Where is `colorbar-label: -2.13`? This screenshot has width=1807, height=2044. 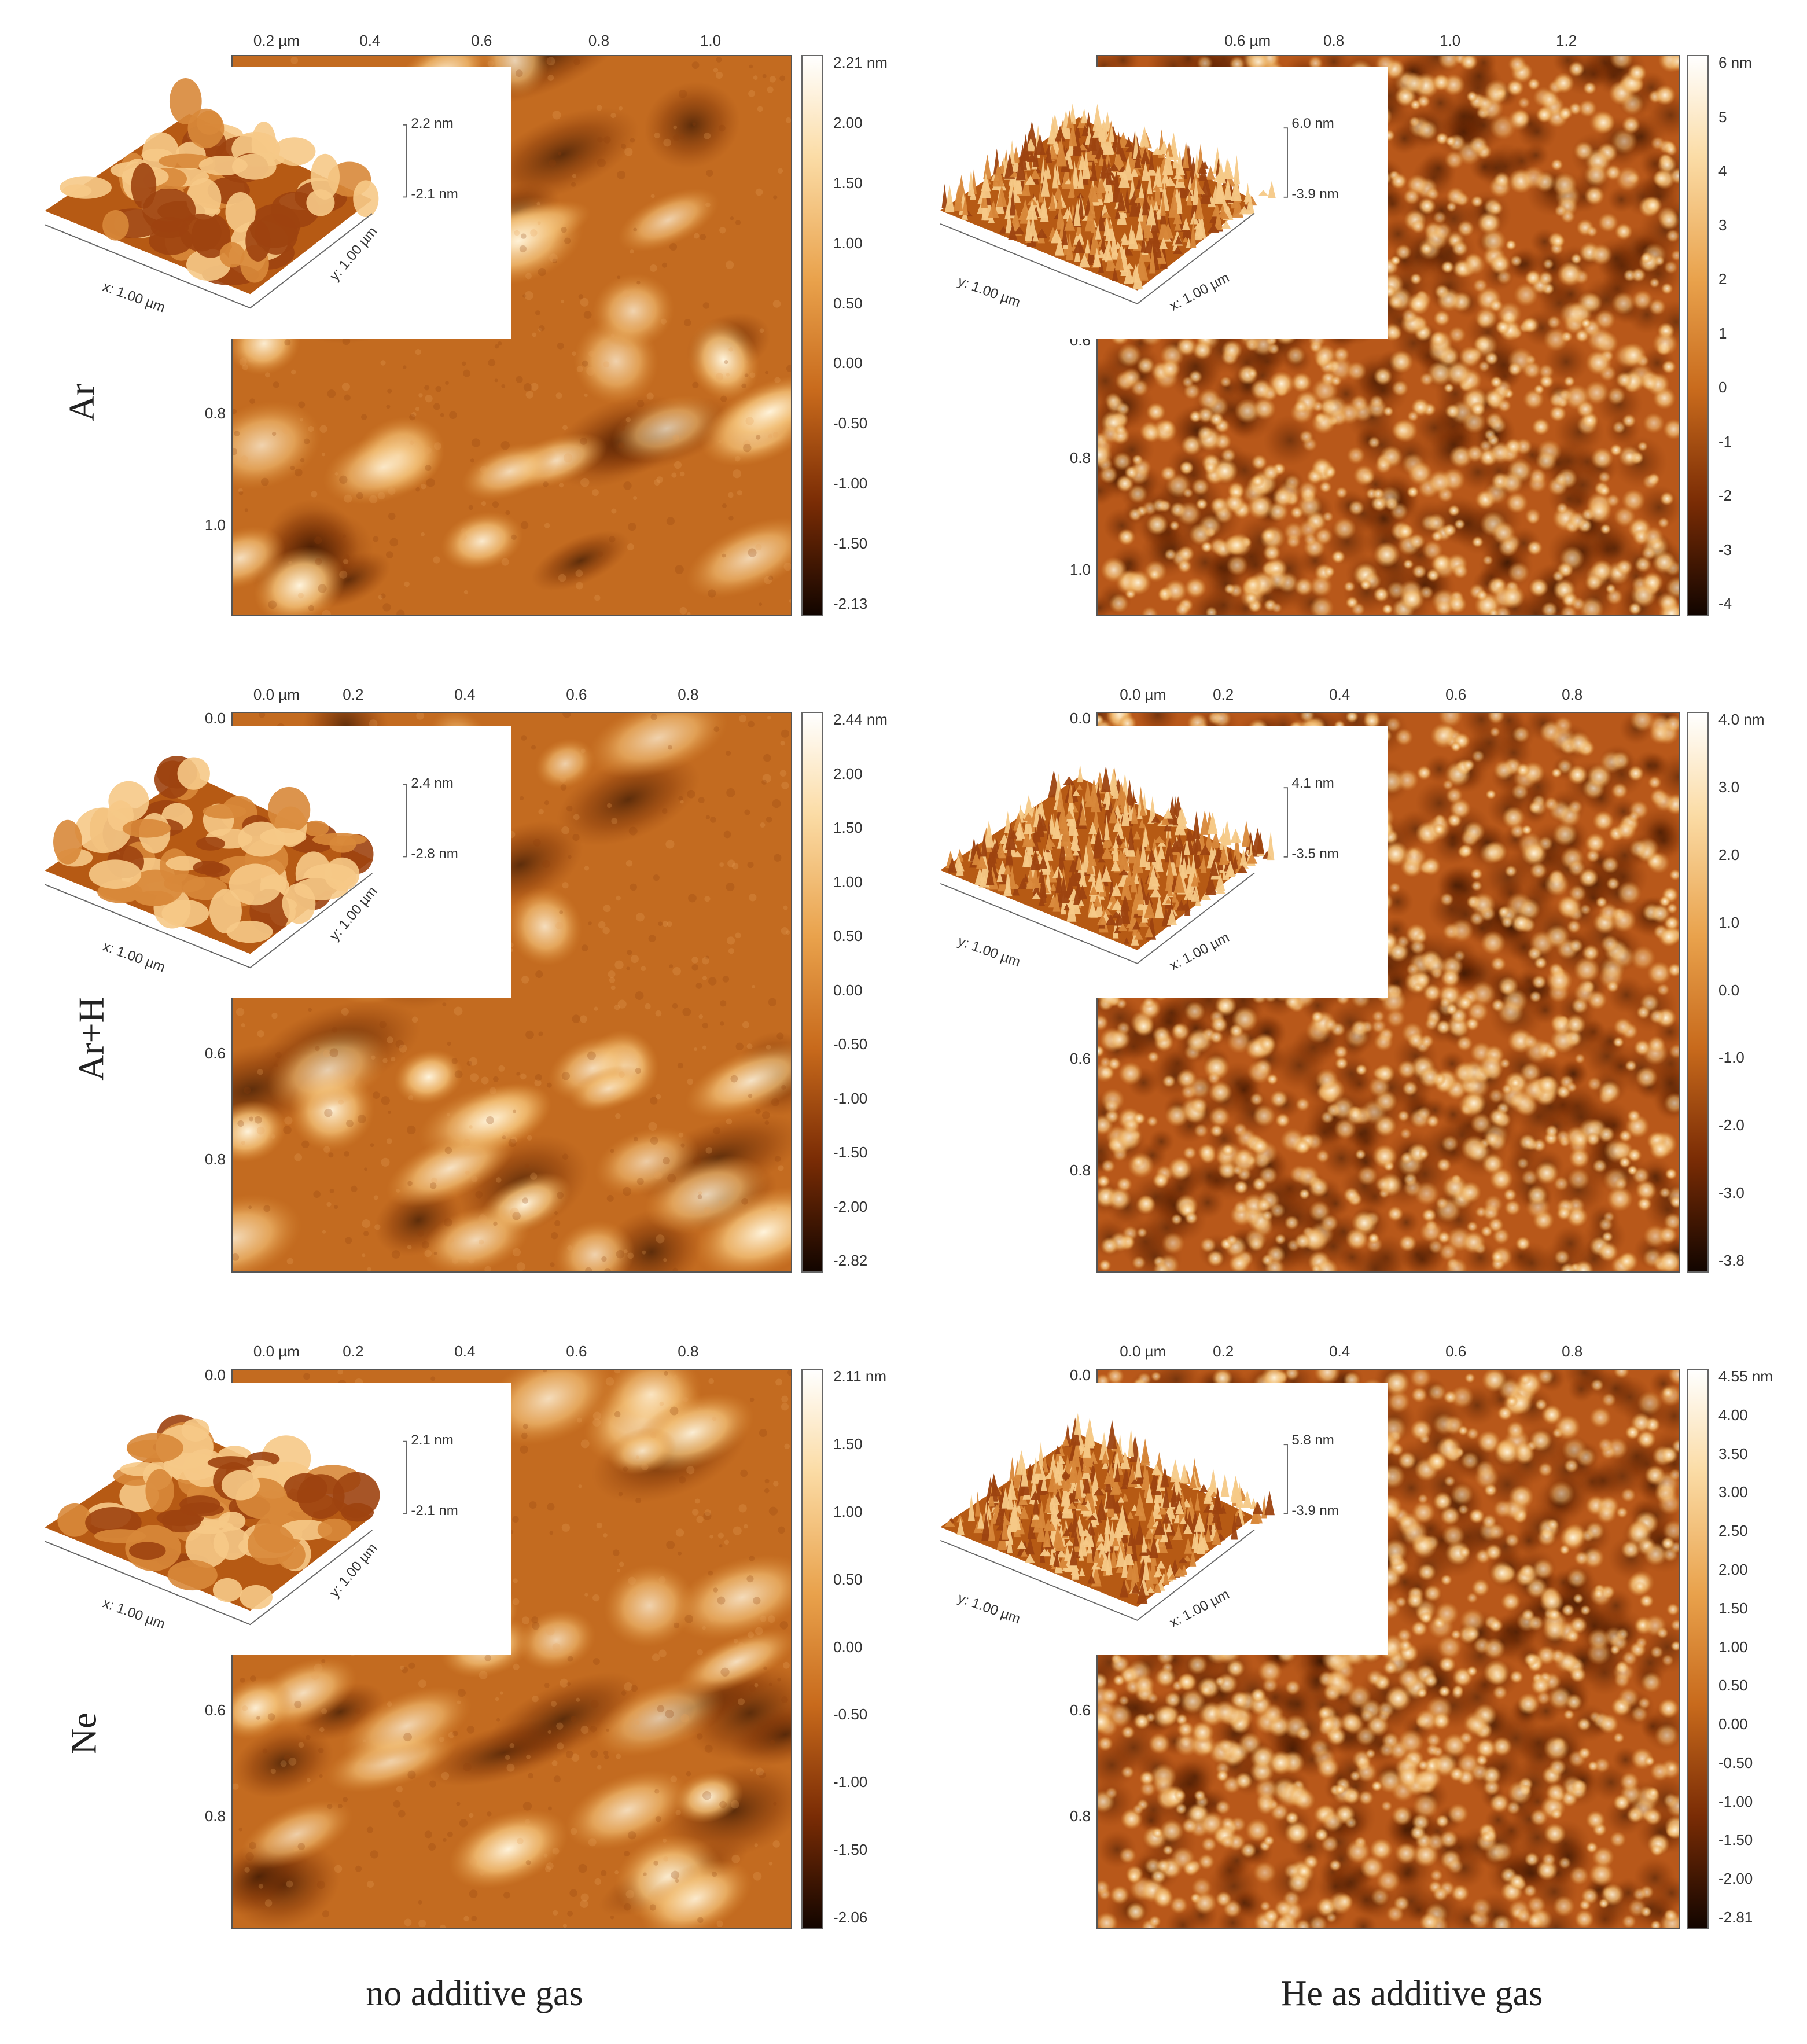
colorbar-label: -2.13 is located at coordinates (850, 604).